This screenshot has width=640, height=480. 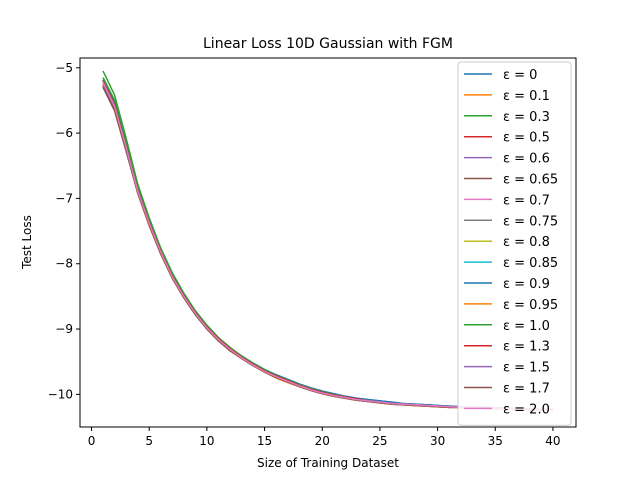 What do you see at coordinates (64, 198) in the screenshot?
I see `y-tick-label: −7` at bounding box center [64, 198].